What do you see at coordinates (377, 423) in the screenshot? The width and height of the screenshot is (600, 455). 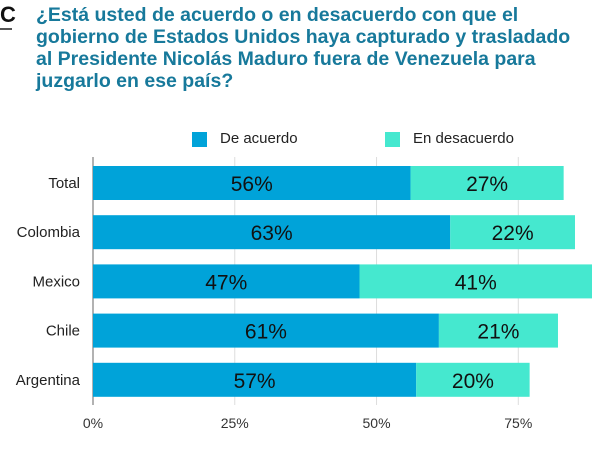 I see `x-tick-label: 50%` at bounding box center [377, 423].